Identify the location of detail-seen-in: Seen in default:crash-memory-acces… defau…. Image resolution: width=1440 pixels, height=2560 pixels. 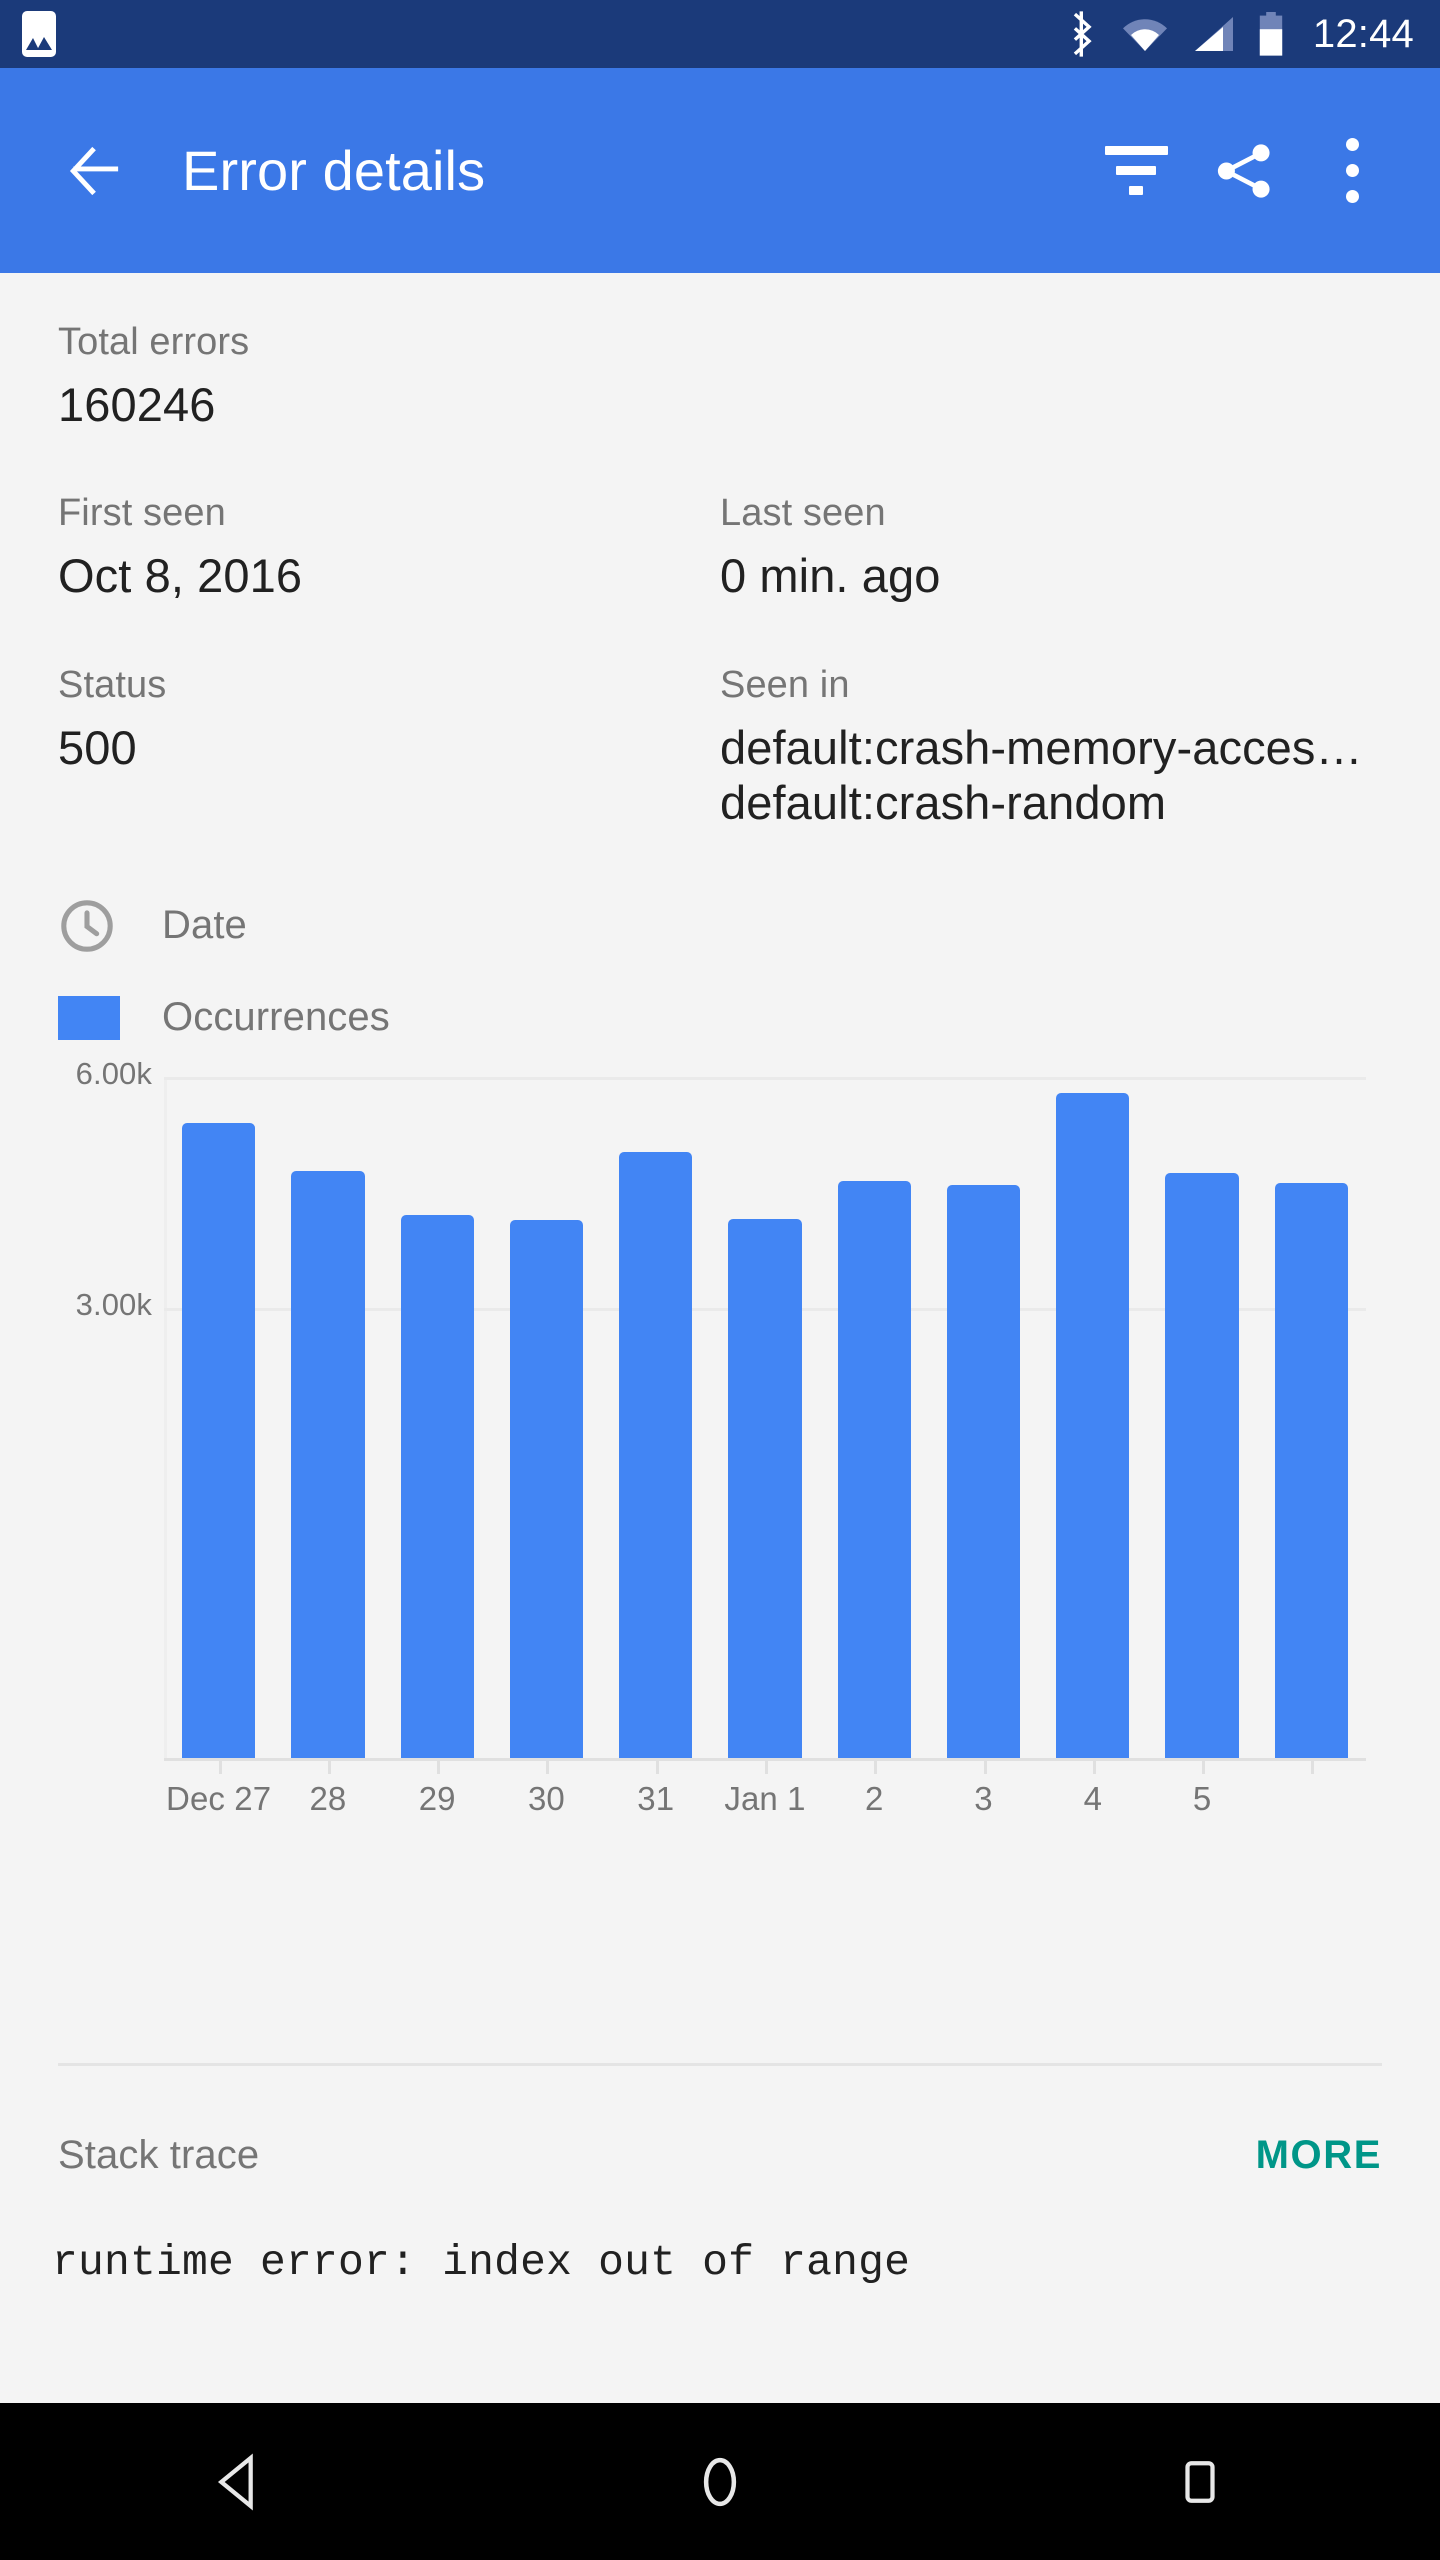
(1051, 748).